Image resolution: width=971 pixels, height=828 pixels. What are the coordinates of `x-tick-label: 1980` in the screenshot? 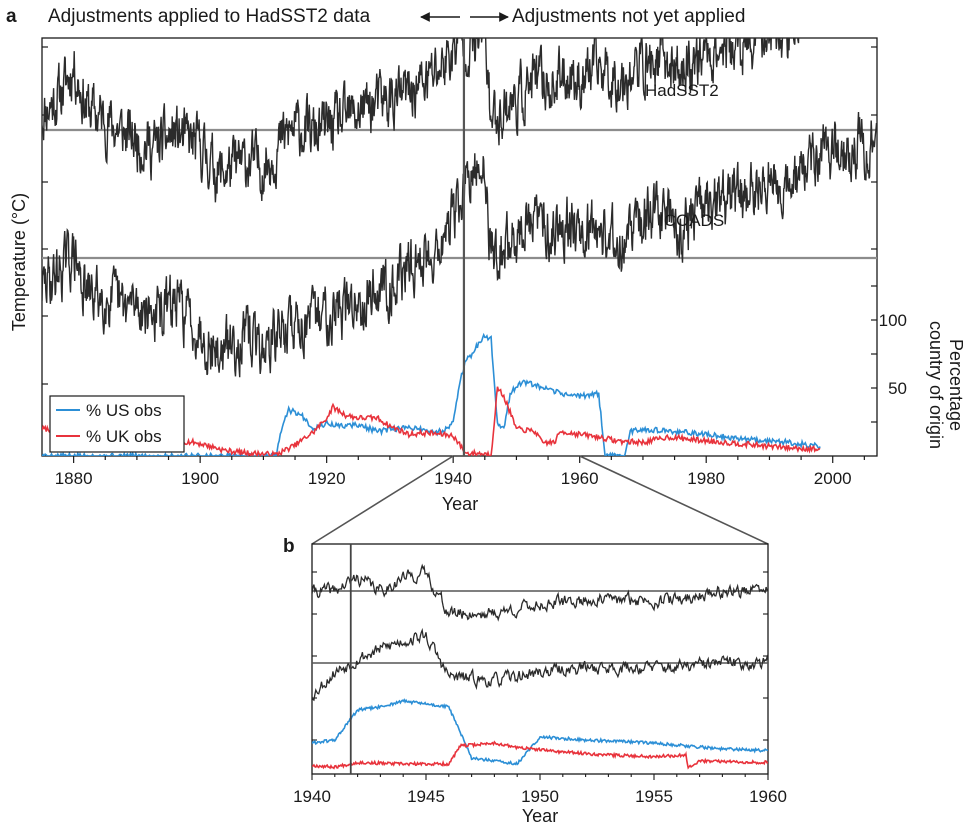 It's located at (706, 478).